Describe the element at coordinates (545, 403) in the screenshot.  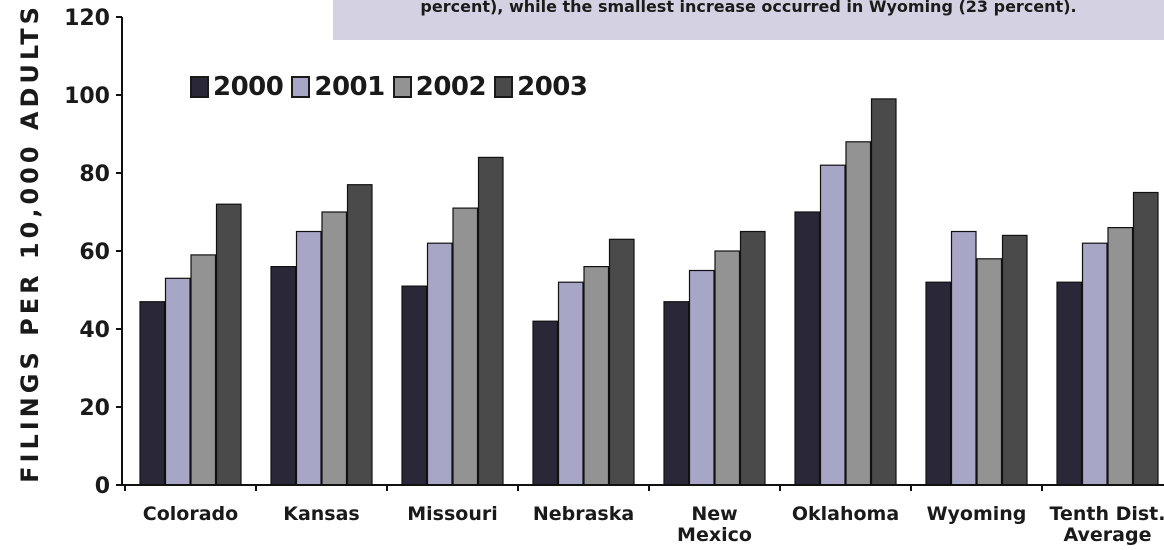
I see `bar-2000-nebraska` at that location.